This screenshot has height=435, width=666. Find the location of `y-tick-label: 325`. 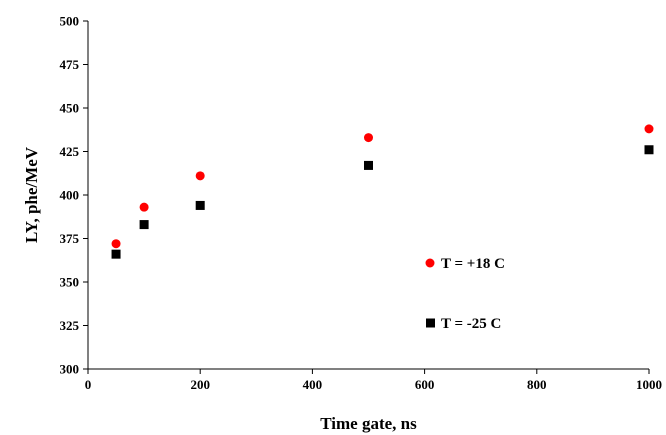

y-tick-label: 325 is located at coordinates (70, 325).